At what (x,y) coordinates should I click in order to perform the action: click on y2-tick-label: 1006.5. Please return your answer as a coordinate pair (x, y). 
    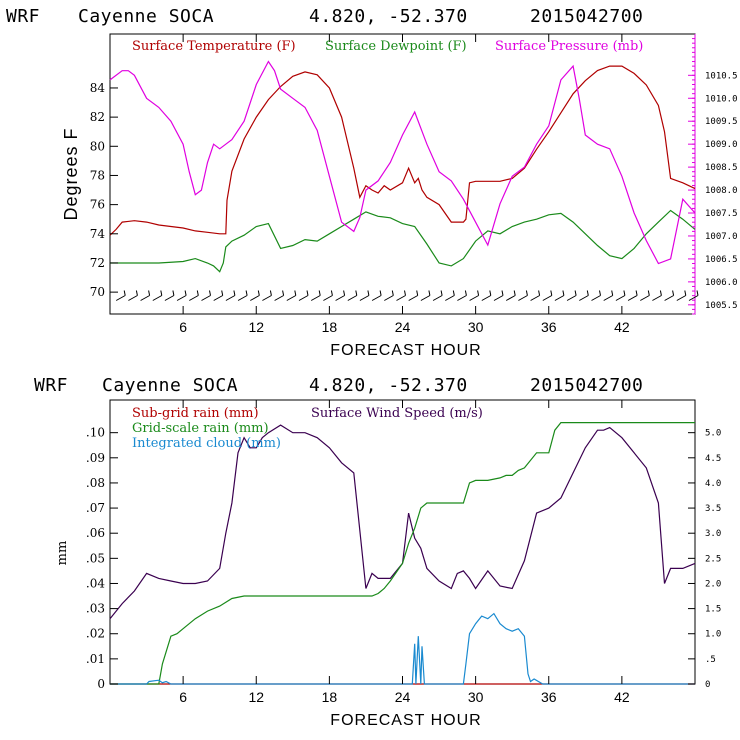
    Looking at the image, I should click on (721, 260).